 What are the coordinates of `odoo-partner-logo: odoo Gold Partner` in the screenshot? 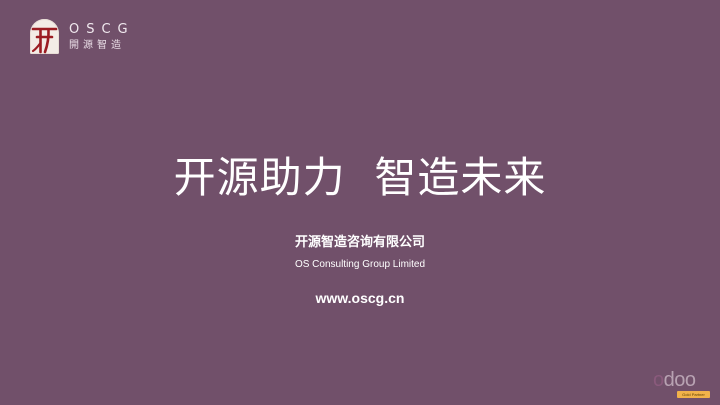 It's located at (682, 385).